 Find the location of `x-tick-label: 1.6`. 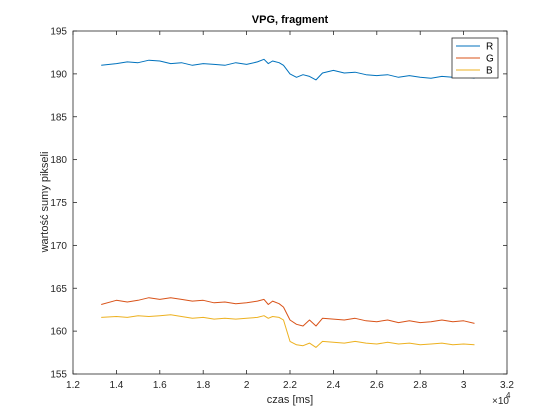

x-tick-label: 1.6 is located at coordinates (160, 385).